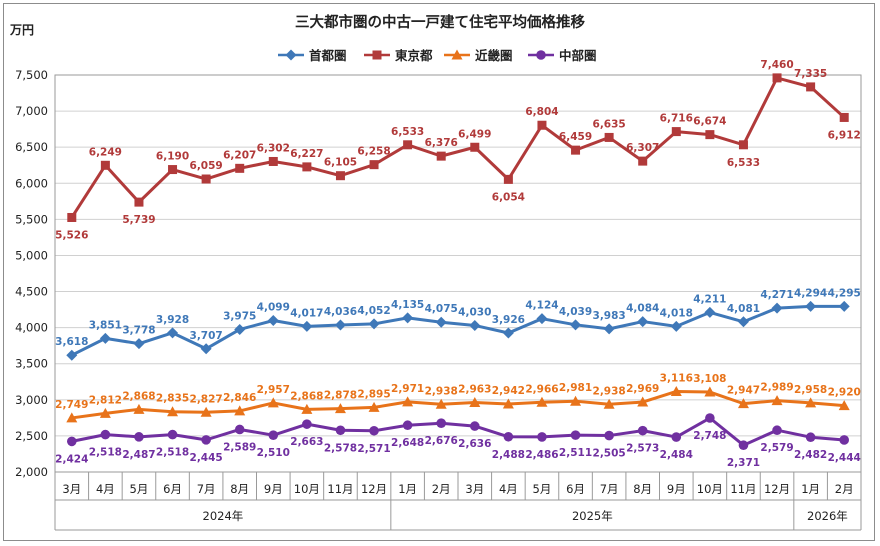 Image resolution: width=880 pixels, height=546 pixels. Describe the element at coordinates (474, 489) in the screenshot. I see `x-tick-label: 3月` at that location.